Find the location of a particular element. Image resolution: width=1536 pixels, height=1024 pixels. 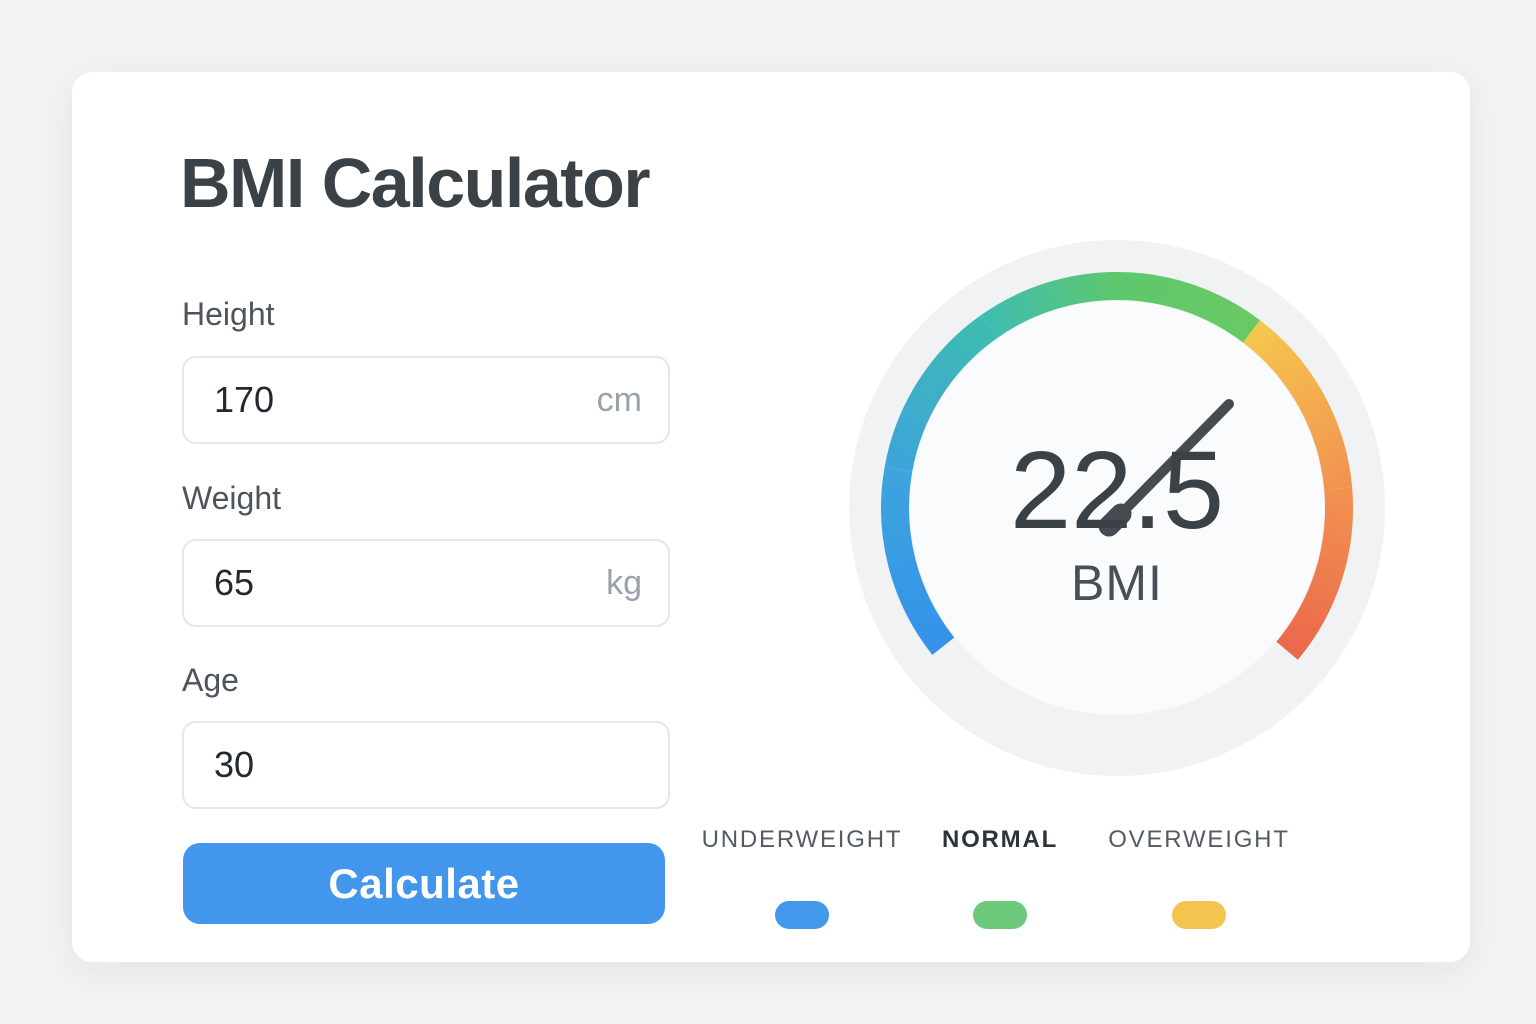

bmi-value: 22.5 is located at coordinates (1117, 490).